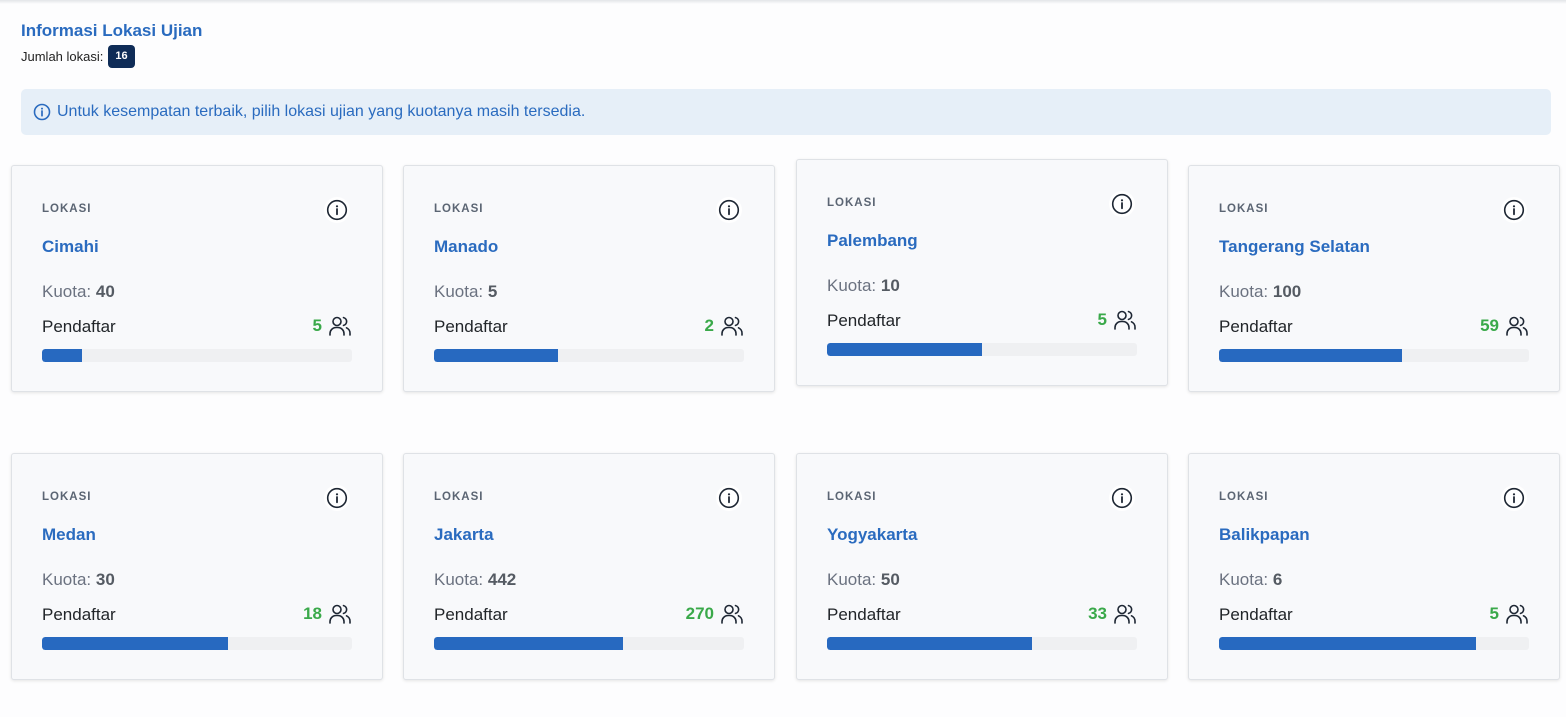  What do you see at coordinates (1374, 566) in the screenshot?
I see `location-card-balikpapan: LOKASI Balikpapan Kuota: 6 Pendaftar 5` at bounding box center [1374, 566].